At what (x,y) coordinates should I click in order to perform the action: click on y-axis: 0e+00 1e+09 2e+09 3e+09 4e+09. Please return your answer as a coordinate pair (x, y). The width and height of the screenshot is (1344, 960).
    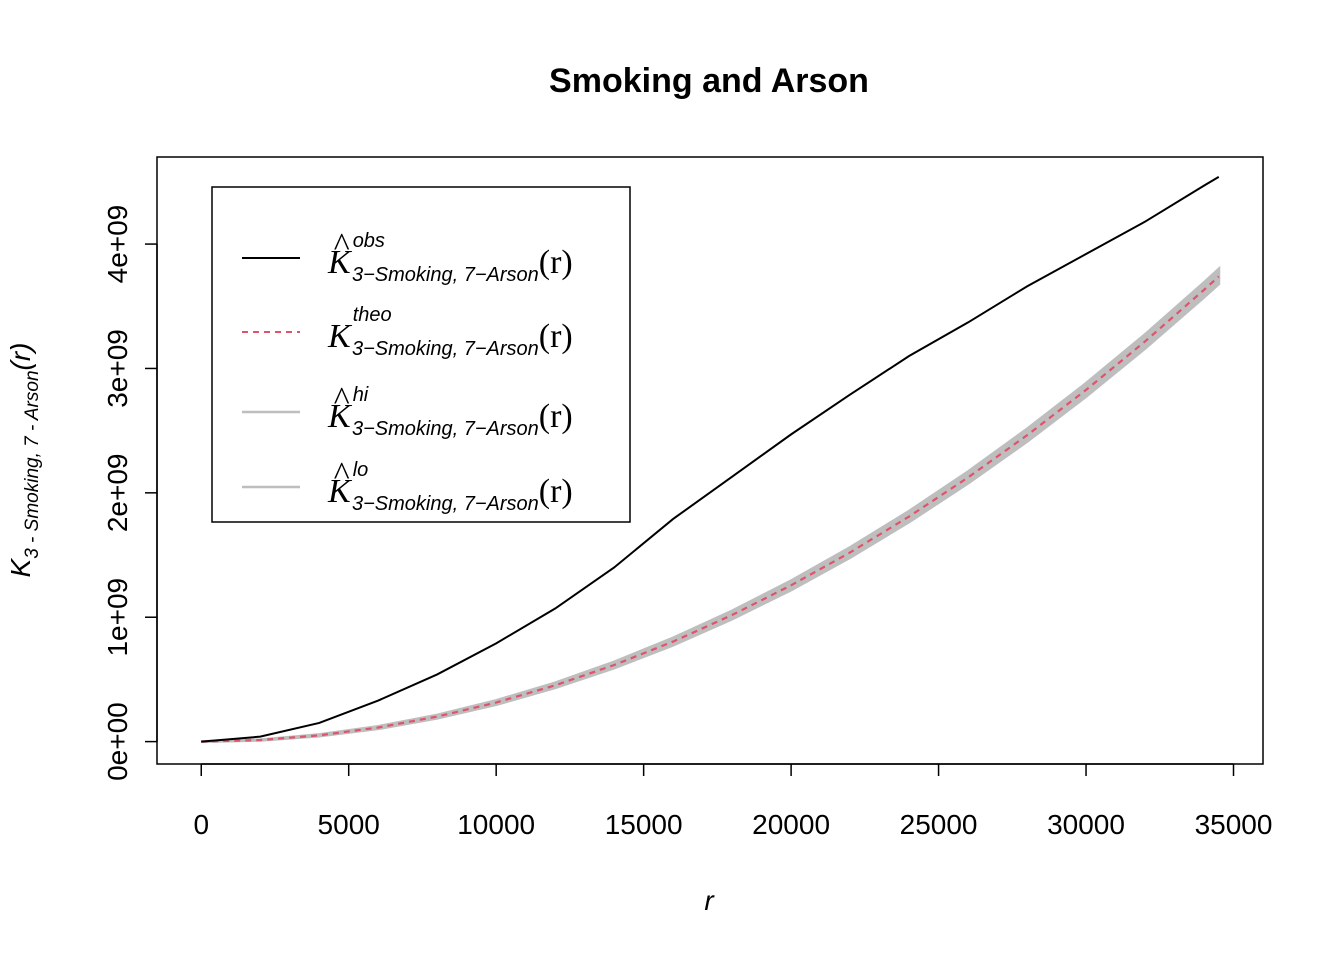
    Looking at the image, I should click on (130, 493).